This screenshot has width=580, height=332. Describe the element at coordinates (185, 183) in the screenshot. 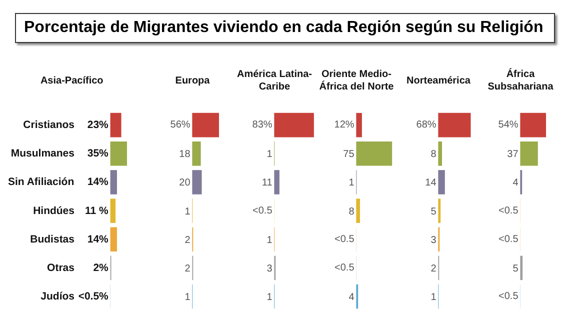

I see `data-label: 20` at that location.